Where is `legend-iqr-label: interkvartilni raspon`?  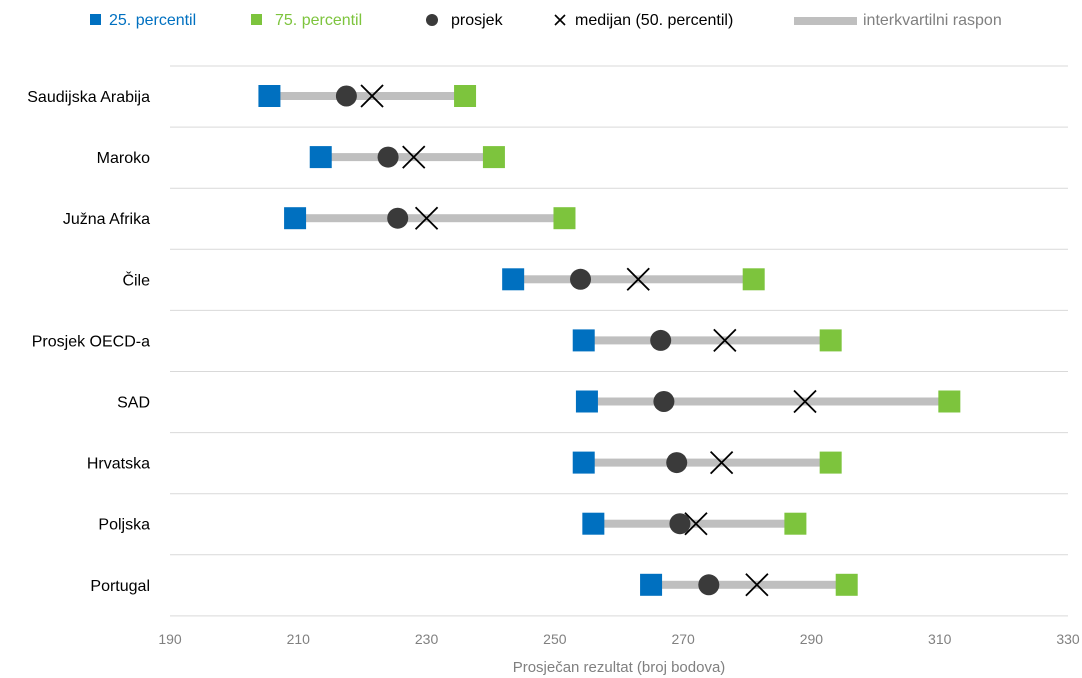
legend-iqr-label: interkvartilni raspon is located at coordinates (932, 20).